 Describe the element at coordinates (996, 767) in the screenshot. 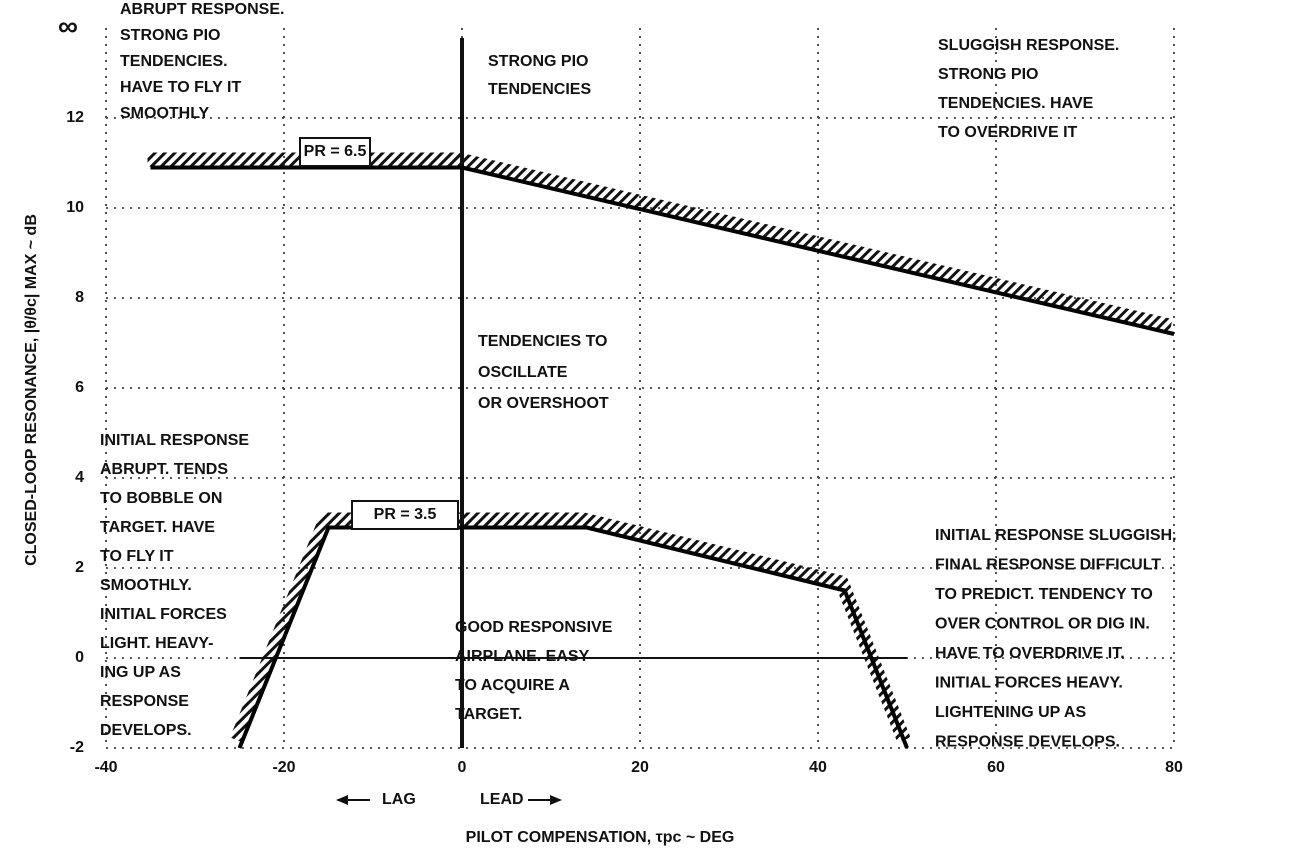

I see `x-tick-label: 60` at that location.